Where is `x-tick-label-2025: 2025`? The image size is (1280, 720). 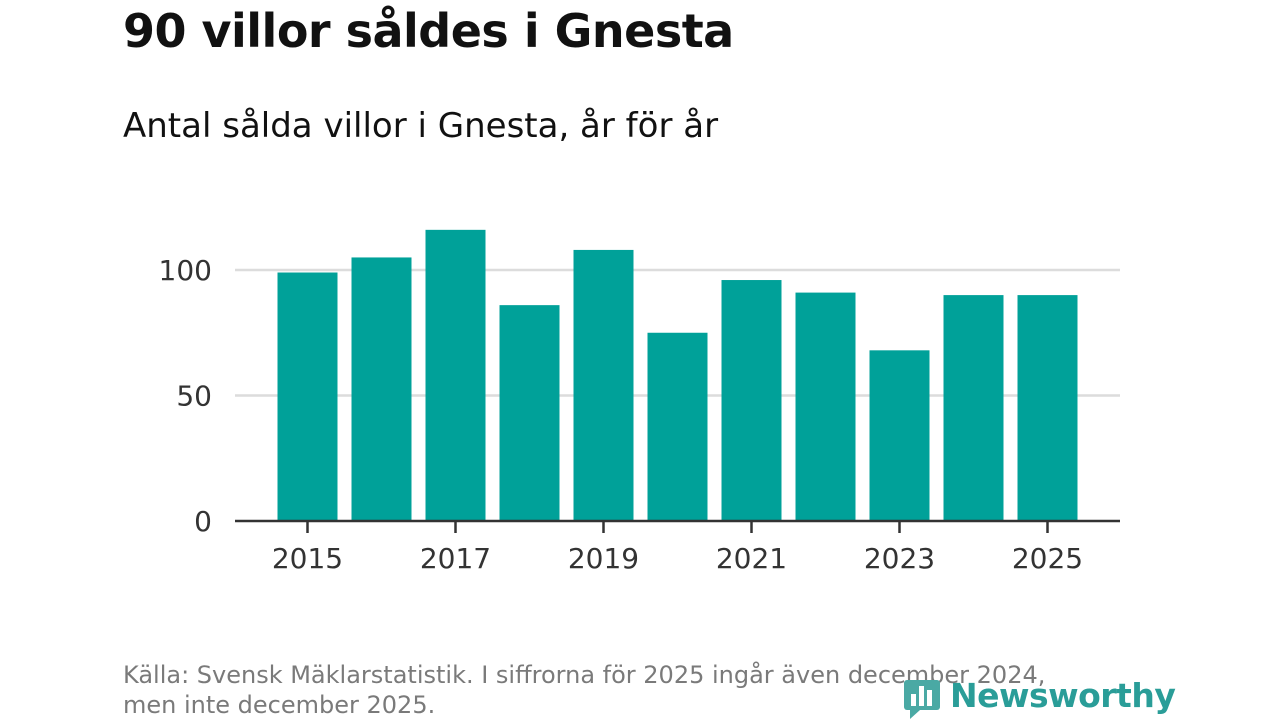 x-tick-label-2025: 2025 is located at coordinates (1047, 558).